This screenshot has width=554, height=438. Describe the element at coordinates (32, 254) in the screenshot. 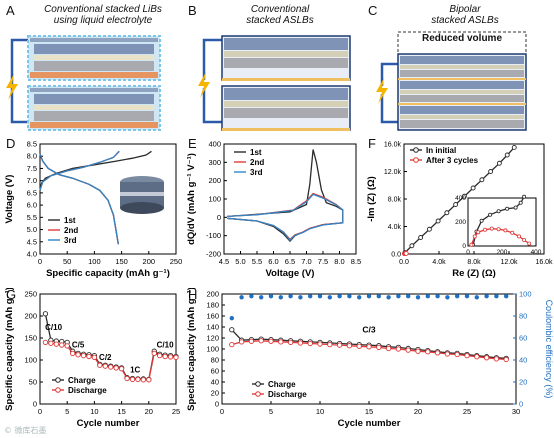

I see `y-tick-label: 4.0` at that location.